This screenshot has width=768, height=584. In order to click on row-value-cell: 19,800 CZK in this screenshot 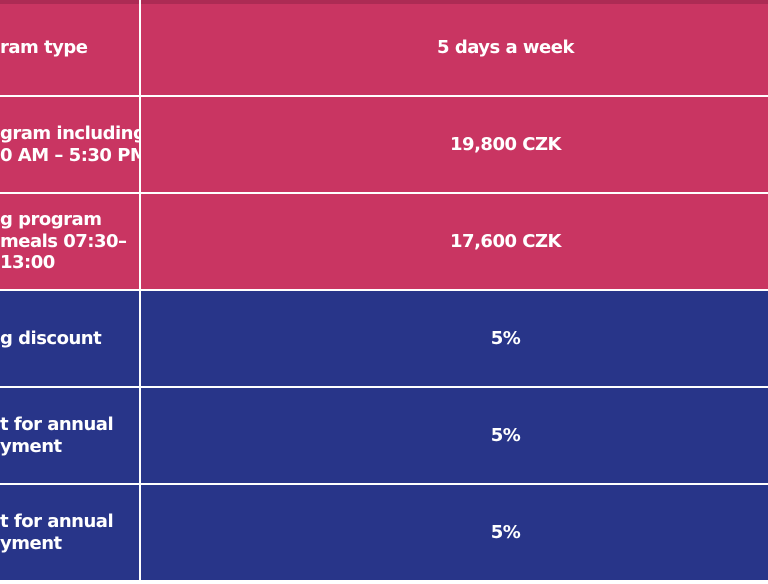, I will do `click(454, 144)`.